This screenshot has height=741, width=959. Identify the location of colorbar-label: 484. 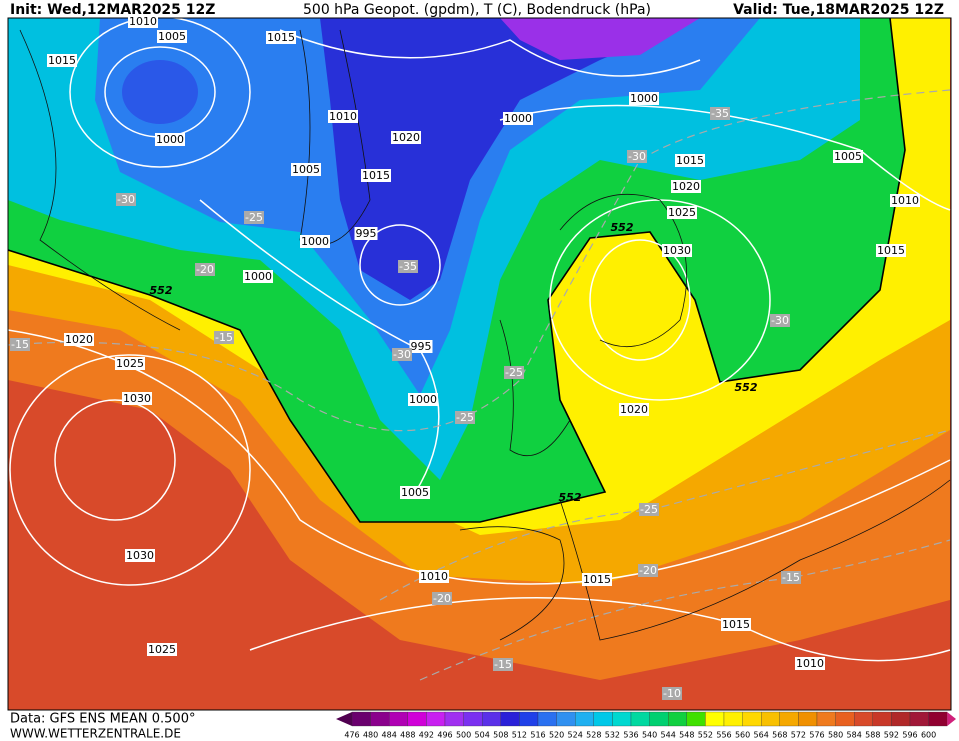
(389, 735).